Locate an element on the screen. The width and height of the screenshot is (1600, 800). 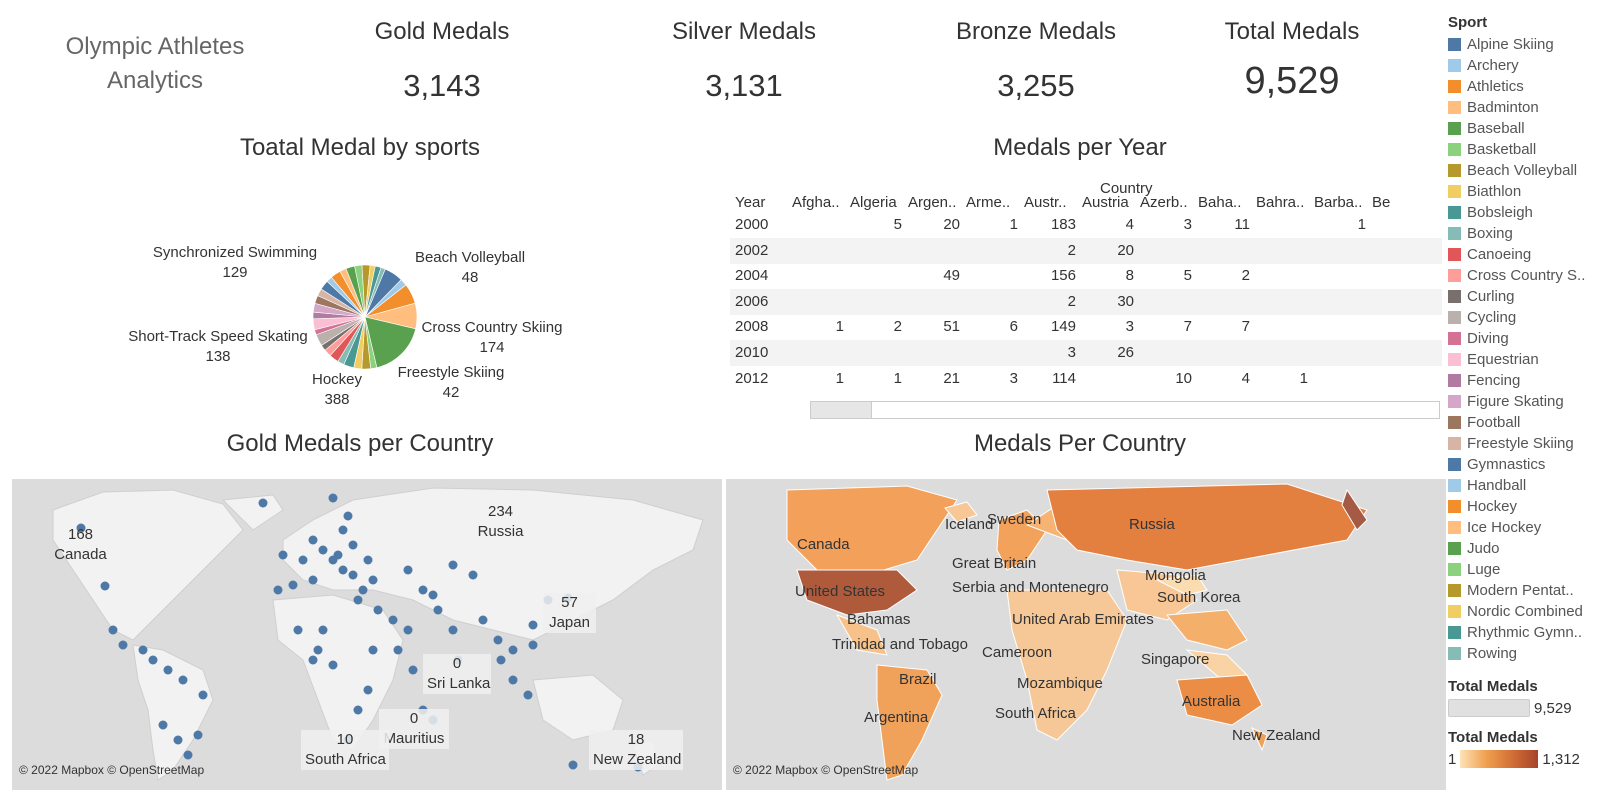
legend-item: Basketball is located at coordinates (1523, 149).